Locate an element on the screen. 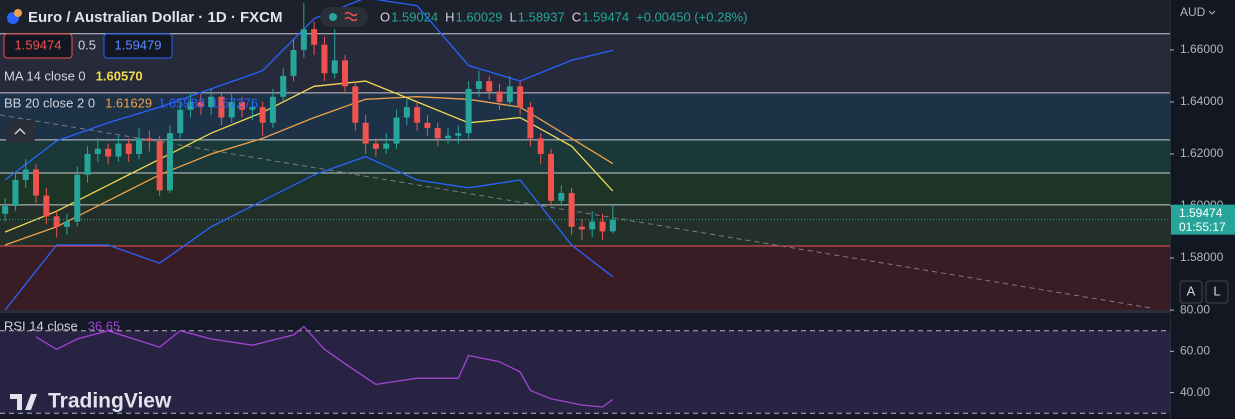  buy-price: 1.59479 is located at coordinates (138, 44).